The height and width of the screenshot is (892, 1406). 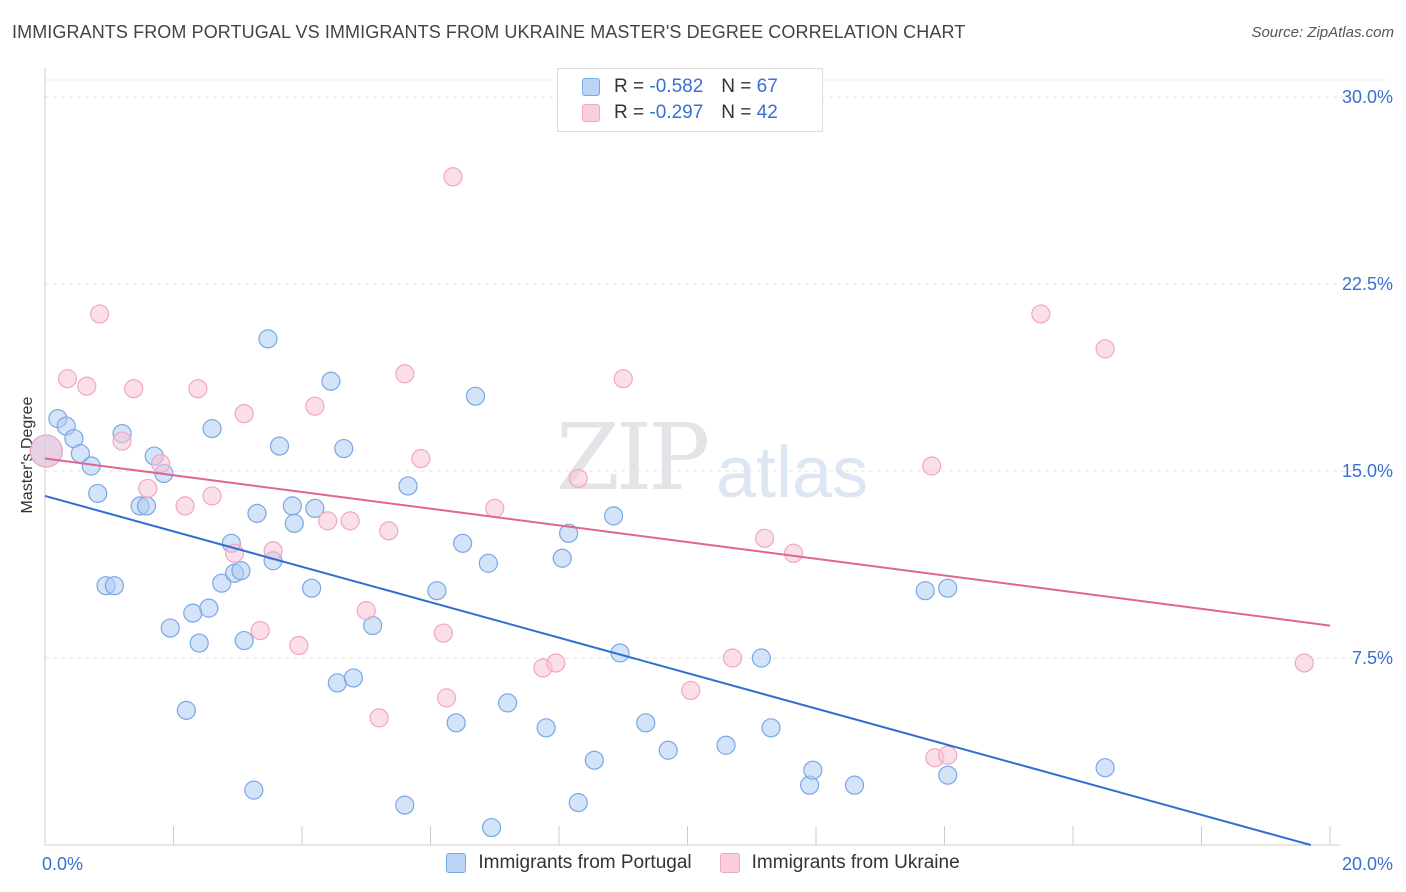 I want to click on portugal-n-label: N =, so click(x=736, y=86).